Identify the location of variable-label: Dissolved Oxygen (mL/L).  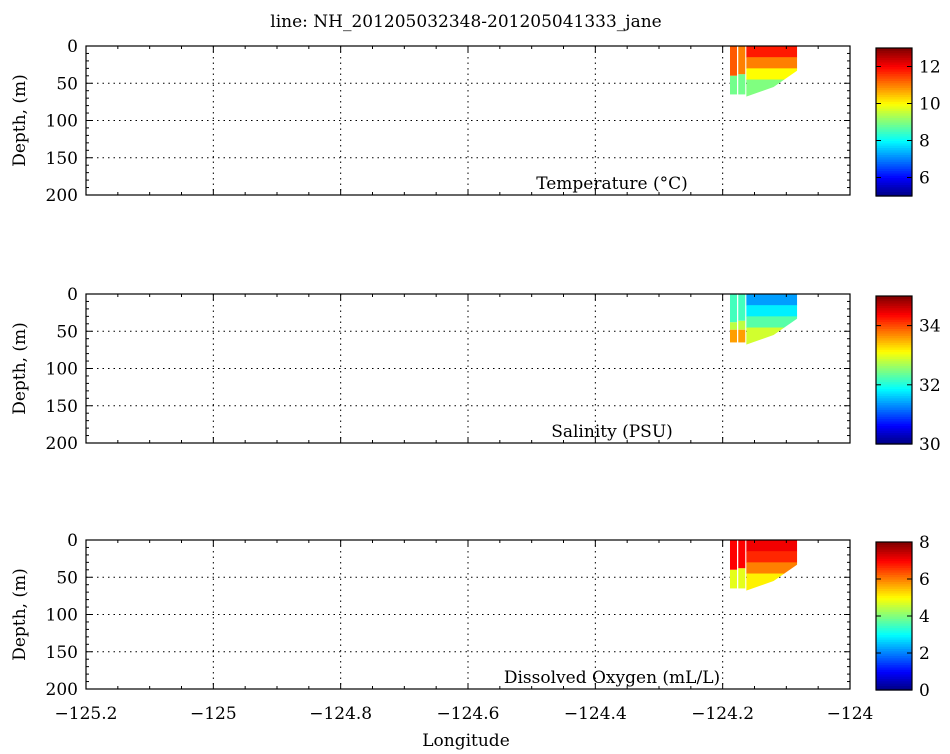
(612, 678).